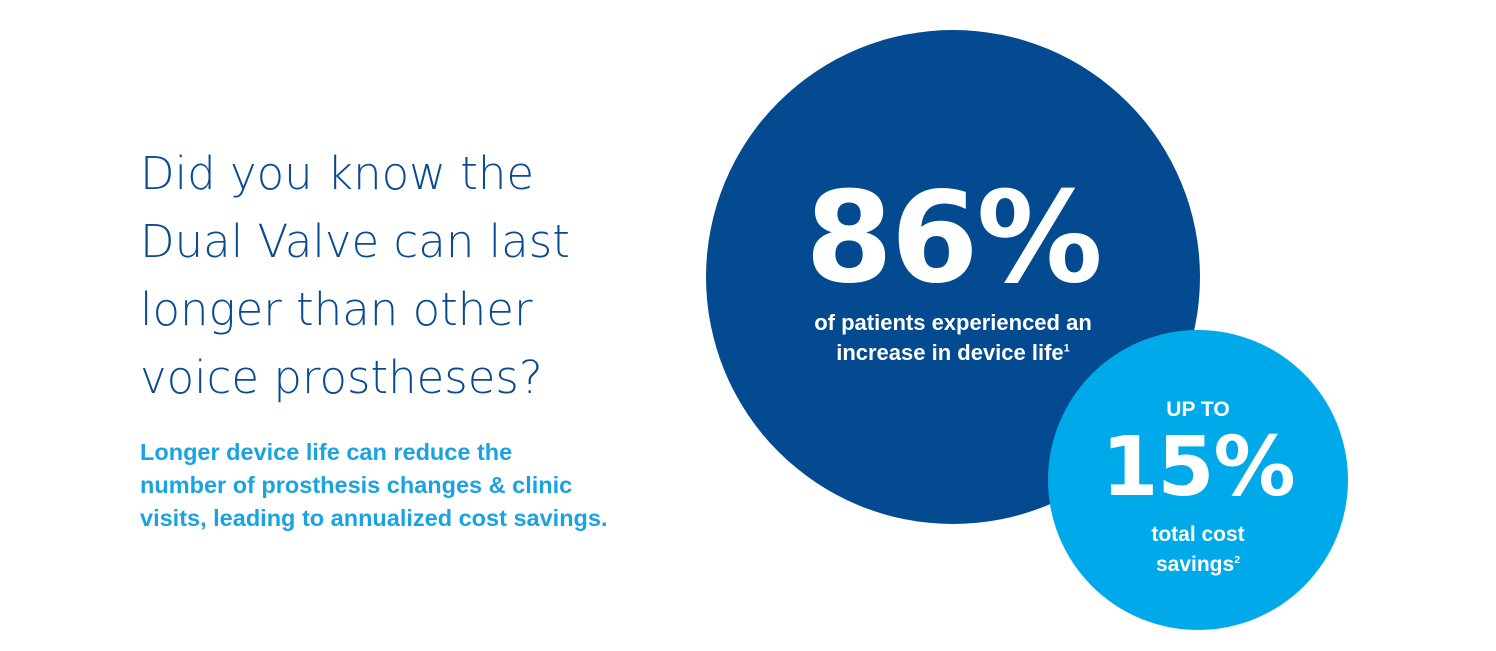  Describe the element at coordinates (356, 485) in the screenshot. I see `supporting-text-line: number of prosthesis changes & clinic` at that location.